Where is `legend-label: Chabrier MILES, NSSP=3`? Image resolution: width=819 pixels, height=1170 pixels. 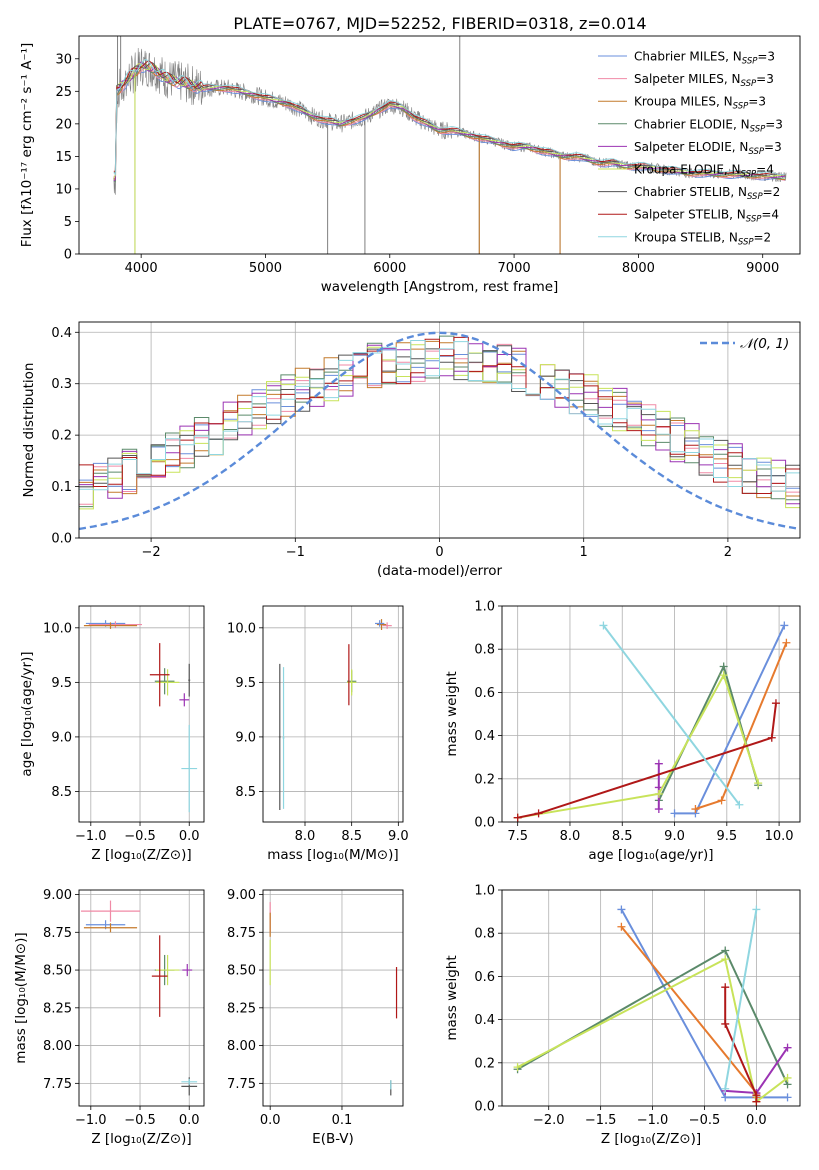
legend-label: Chabrier MILES, NSSP=3 is located at coordinates (704, 58).